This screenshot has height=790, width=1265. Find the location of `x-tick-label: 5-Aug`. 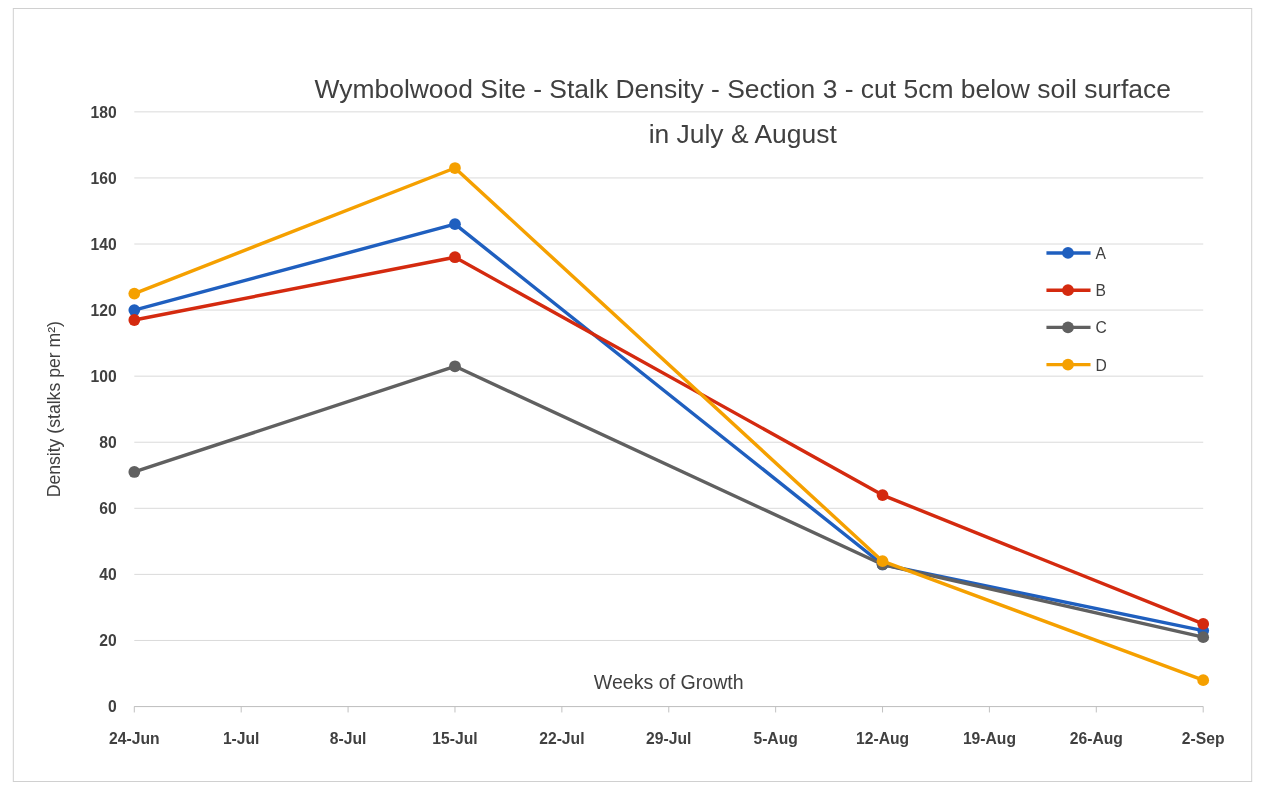

x-tick-label: 5-Aug is located at coordinates (775, 738).